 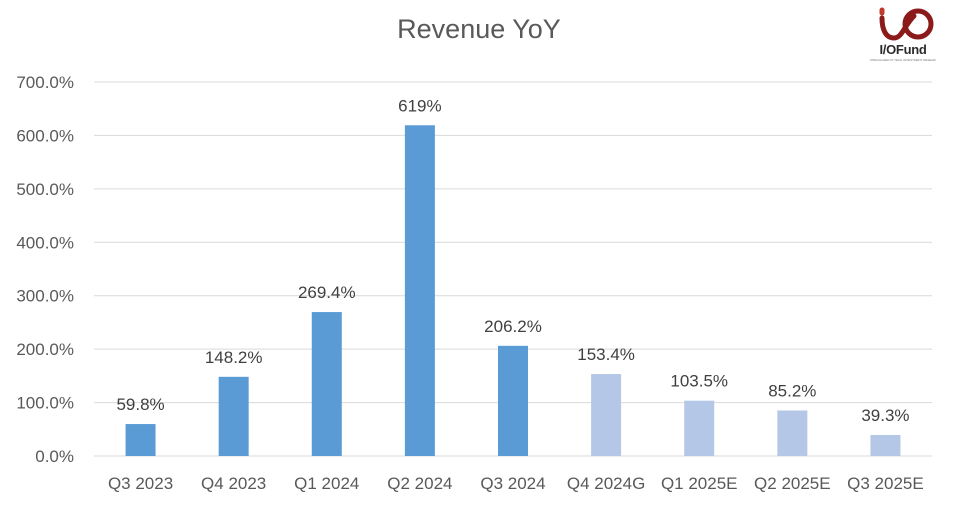 I want to click on y-tick-label: 100.0%, so click(x=45, y=403).